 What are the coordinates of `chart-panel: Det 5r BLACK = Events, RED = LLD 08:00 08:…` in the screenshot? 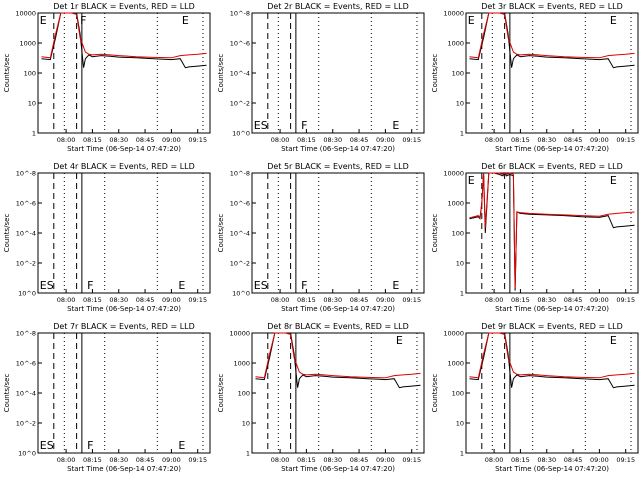 It's located at (321, 237).